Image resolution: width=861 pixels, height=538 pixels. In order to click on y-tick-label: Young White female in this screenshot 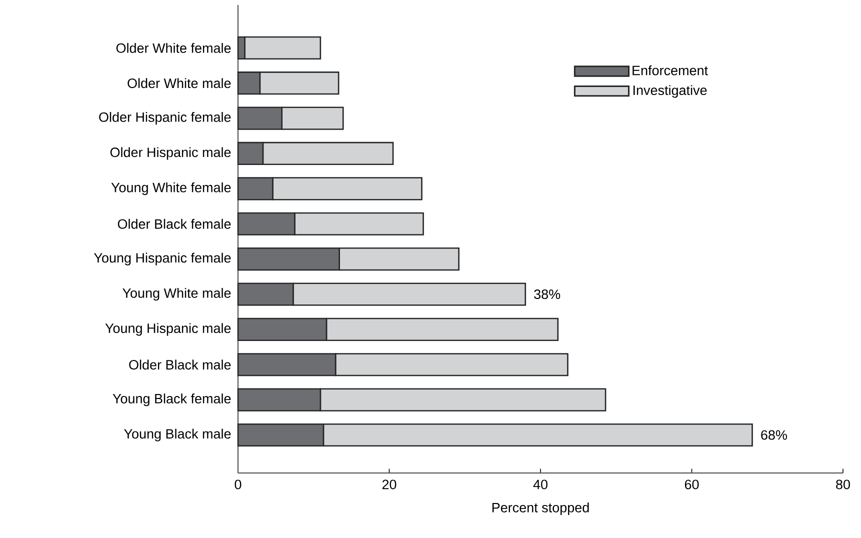, I will do `click(171, 188)`.